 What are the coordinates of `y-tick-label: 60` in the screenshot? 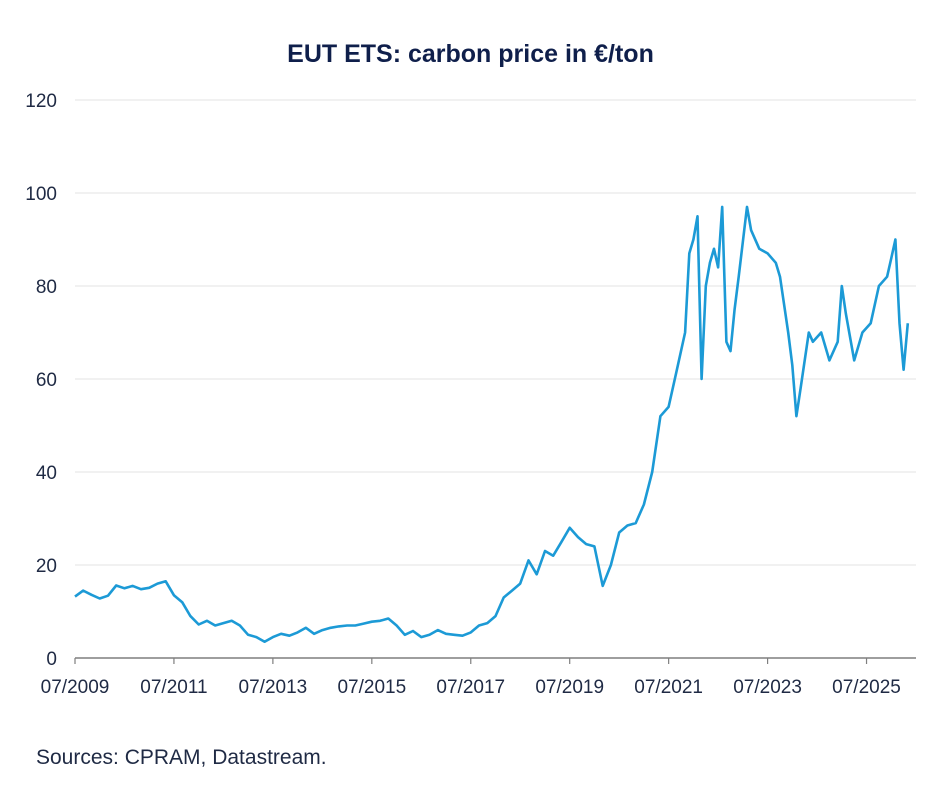 It's located at (46, 380).